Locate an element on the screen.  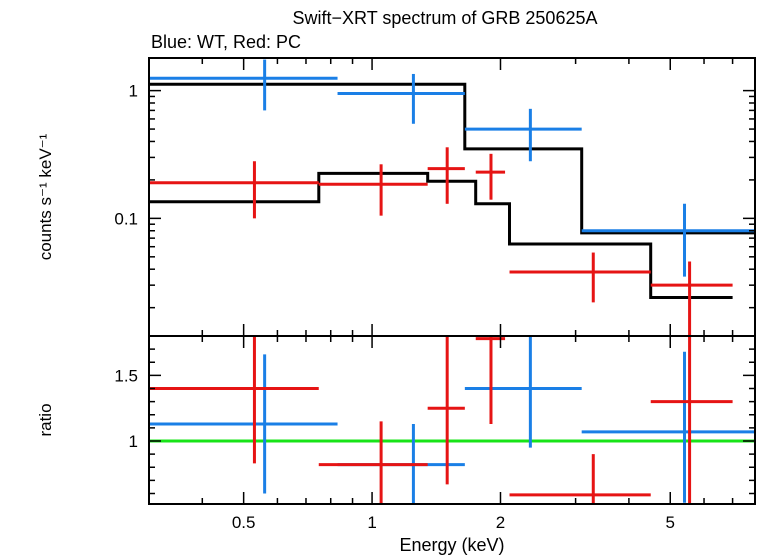
y-tick-label-spectrum: 1 is located at coordinates (133, 91).